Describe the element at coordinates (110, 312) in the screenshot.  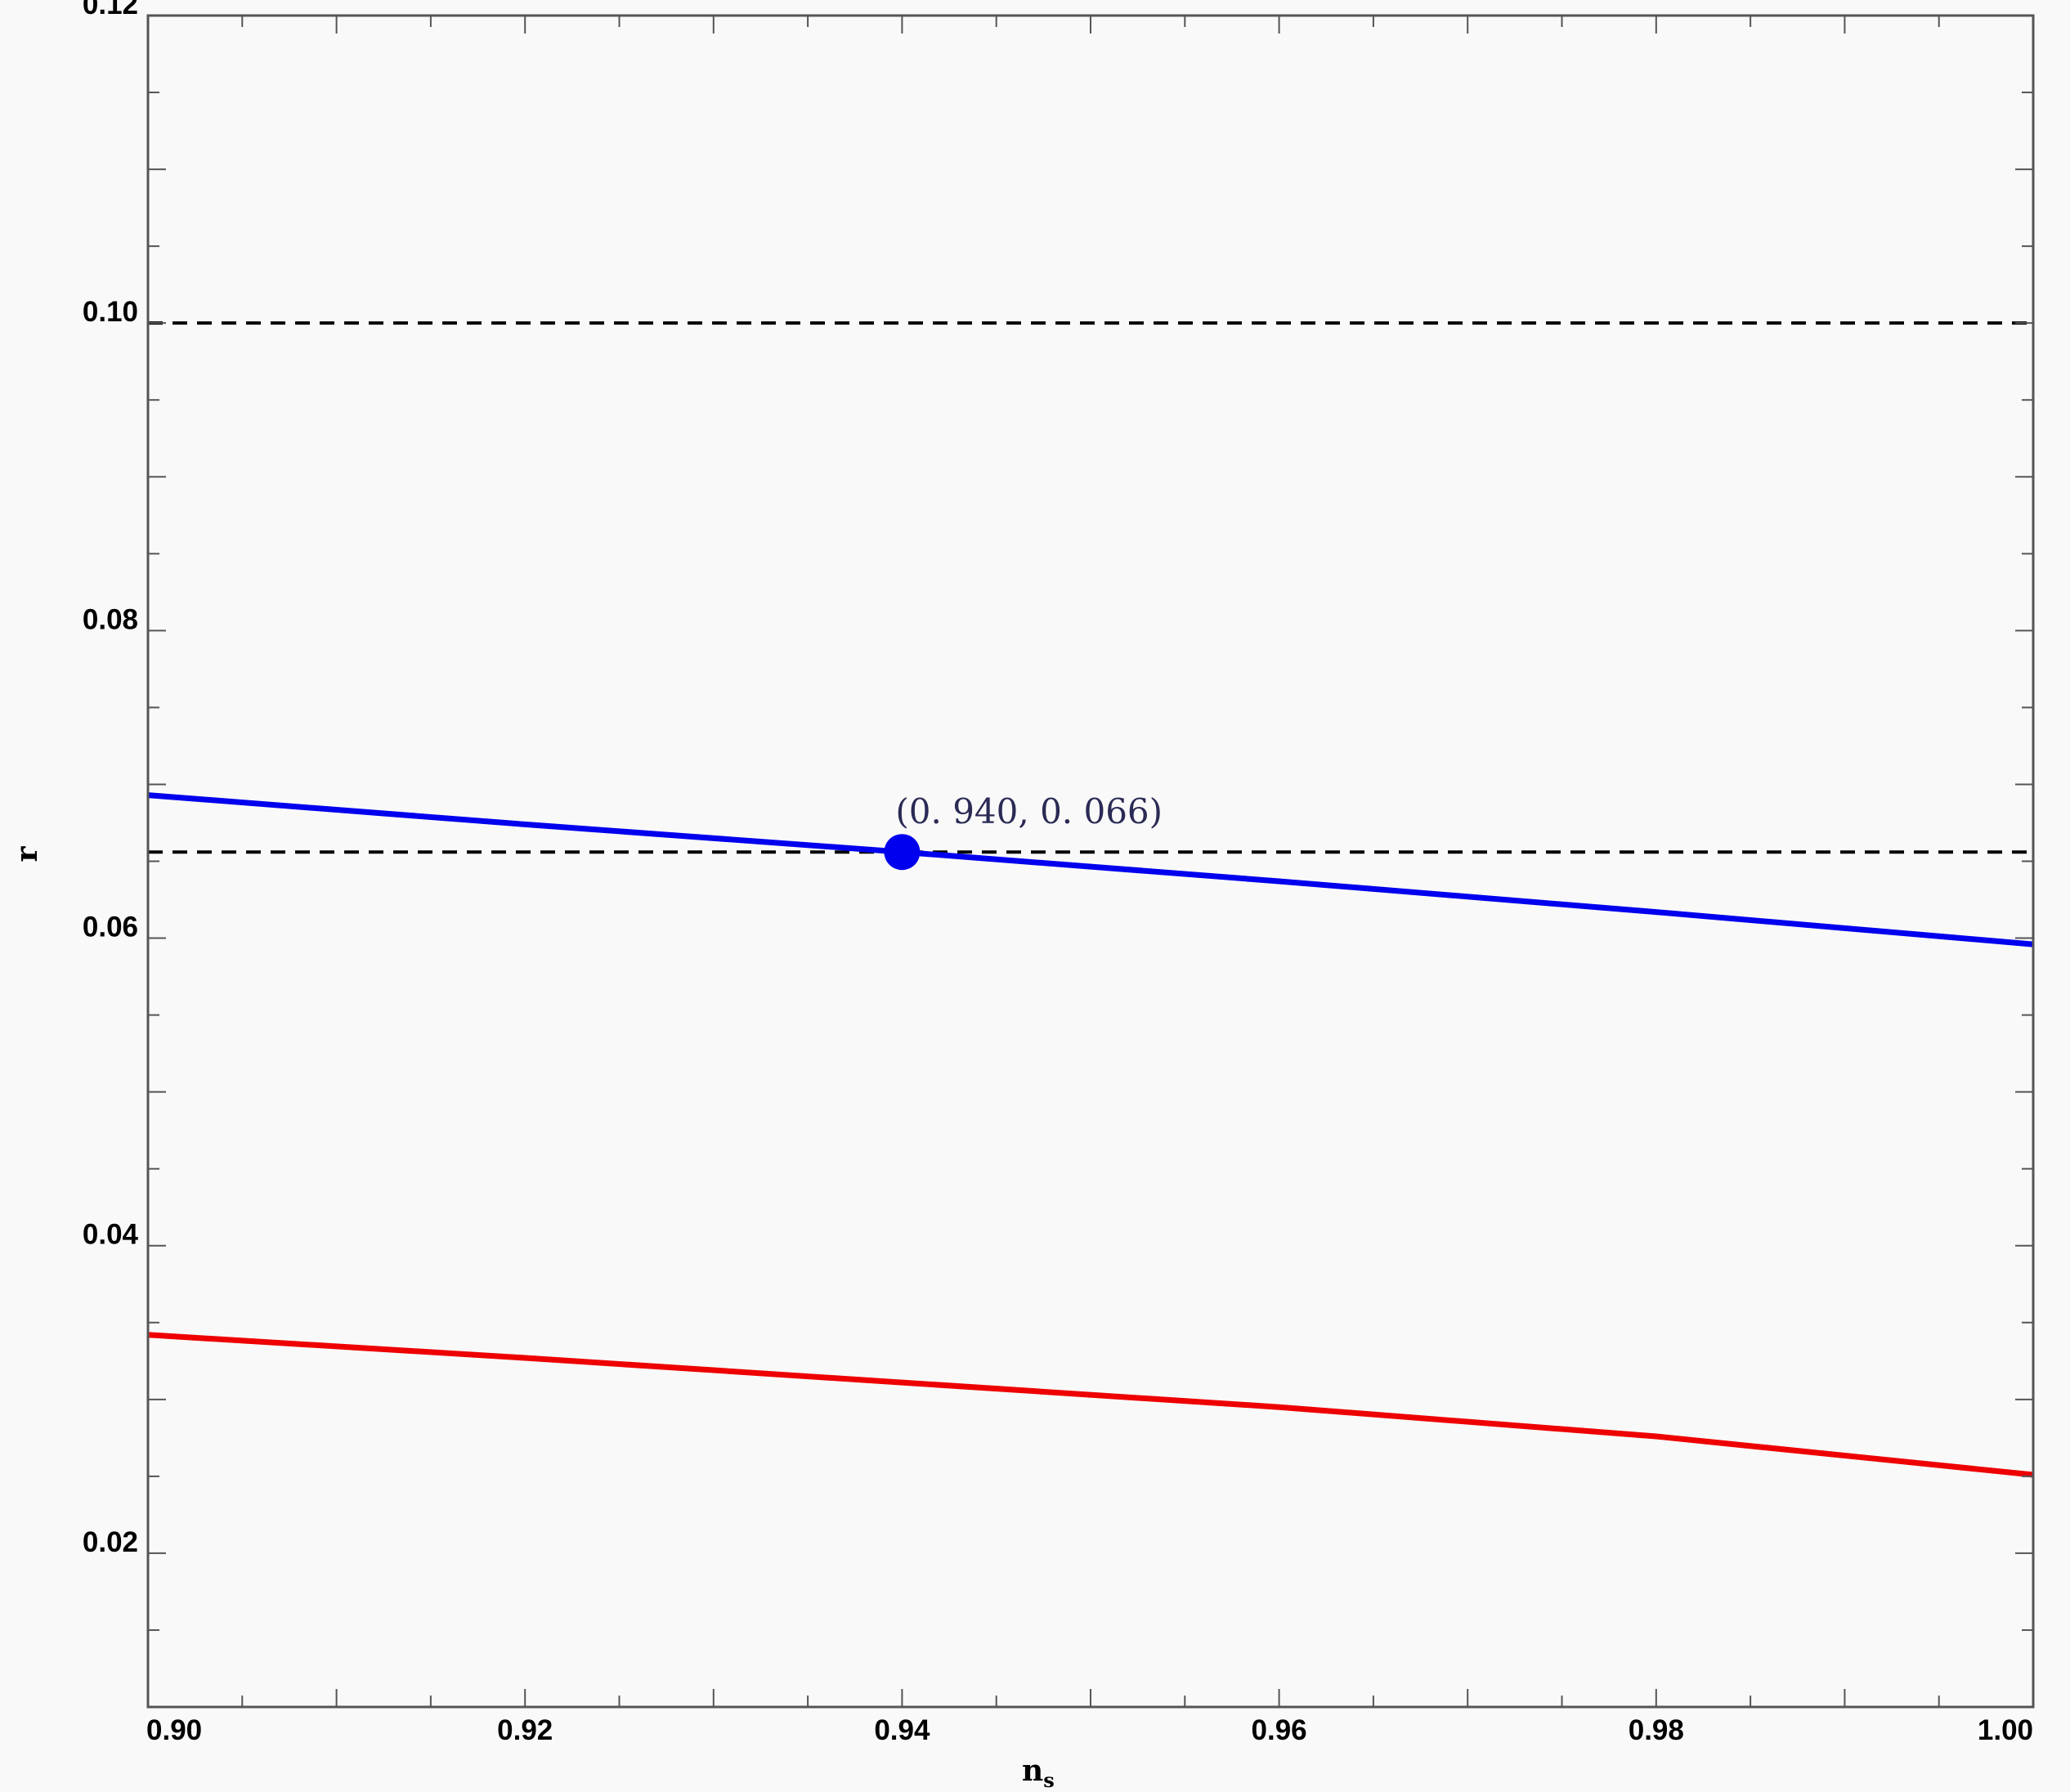
I see `y-tick-label: 0.10` at that location.